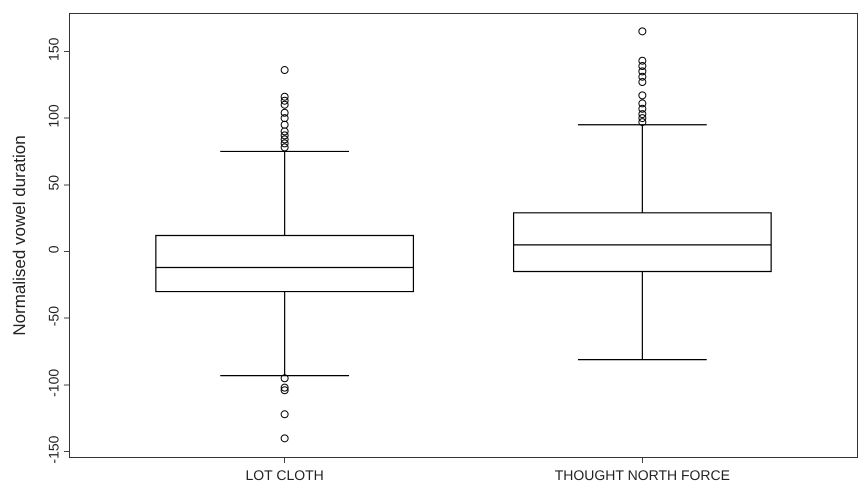 Image resolution: width=863 pixels, height=497 pixels. I want to click on y-tick-label: 50, so click(53, 182).